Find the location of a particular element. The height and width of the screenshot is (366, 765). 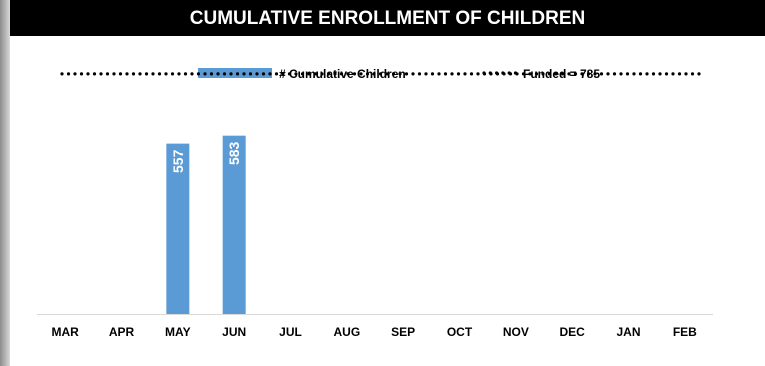

x-tick-label: OCT is located at coordinates (460, 332).